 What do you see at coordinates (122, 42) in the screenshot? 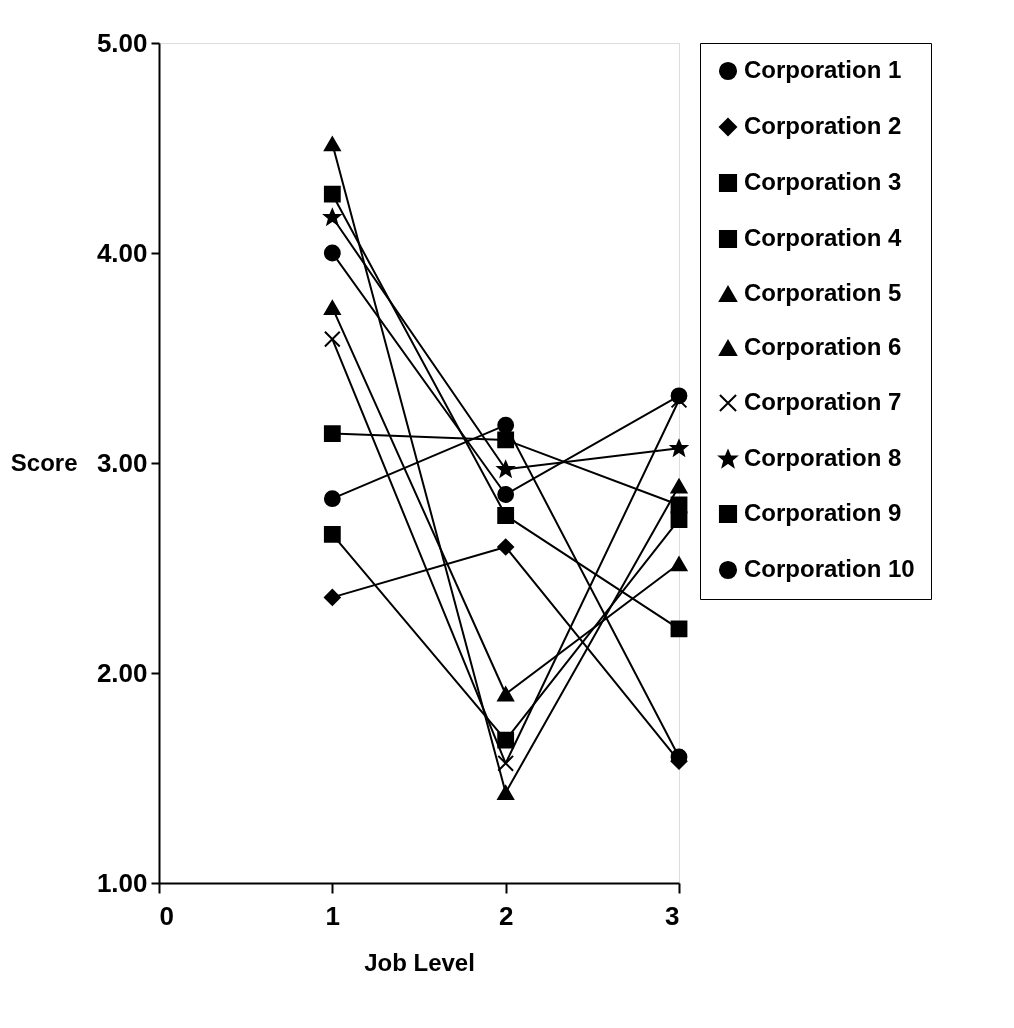
I see `y-tick-label: 5.00` at bounding box center [122, 42].